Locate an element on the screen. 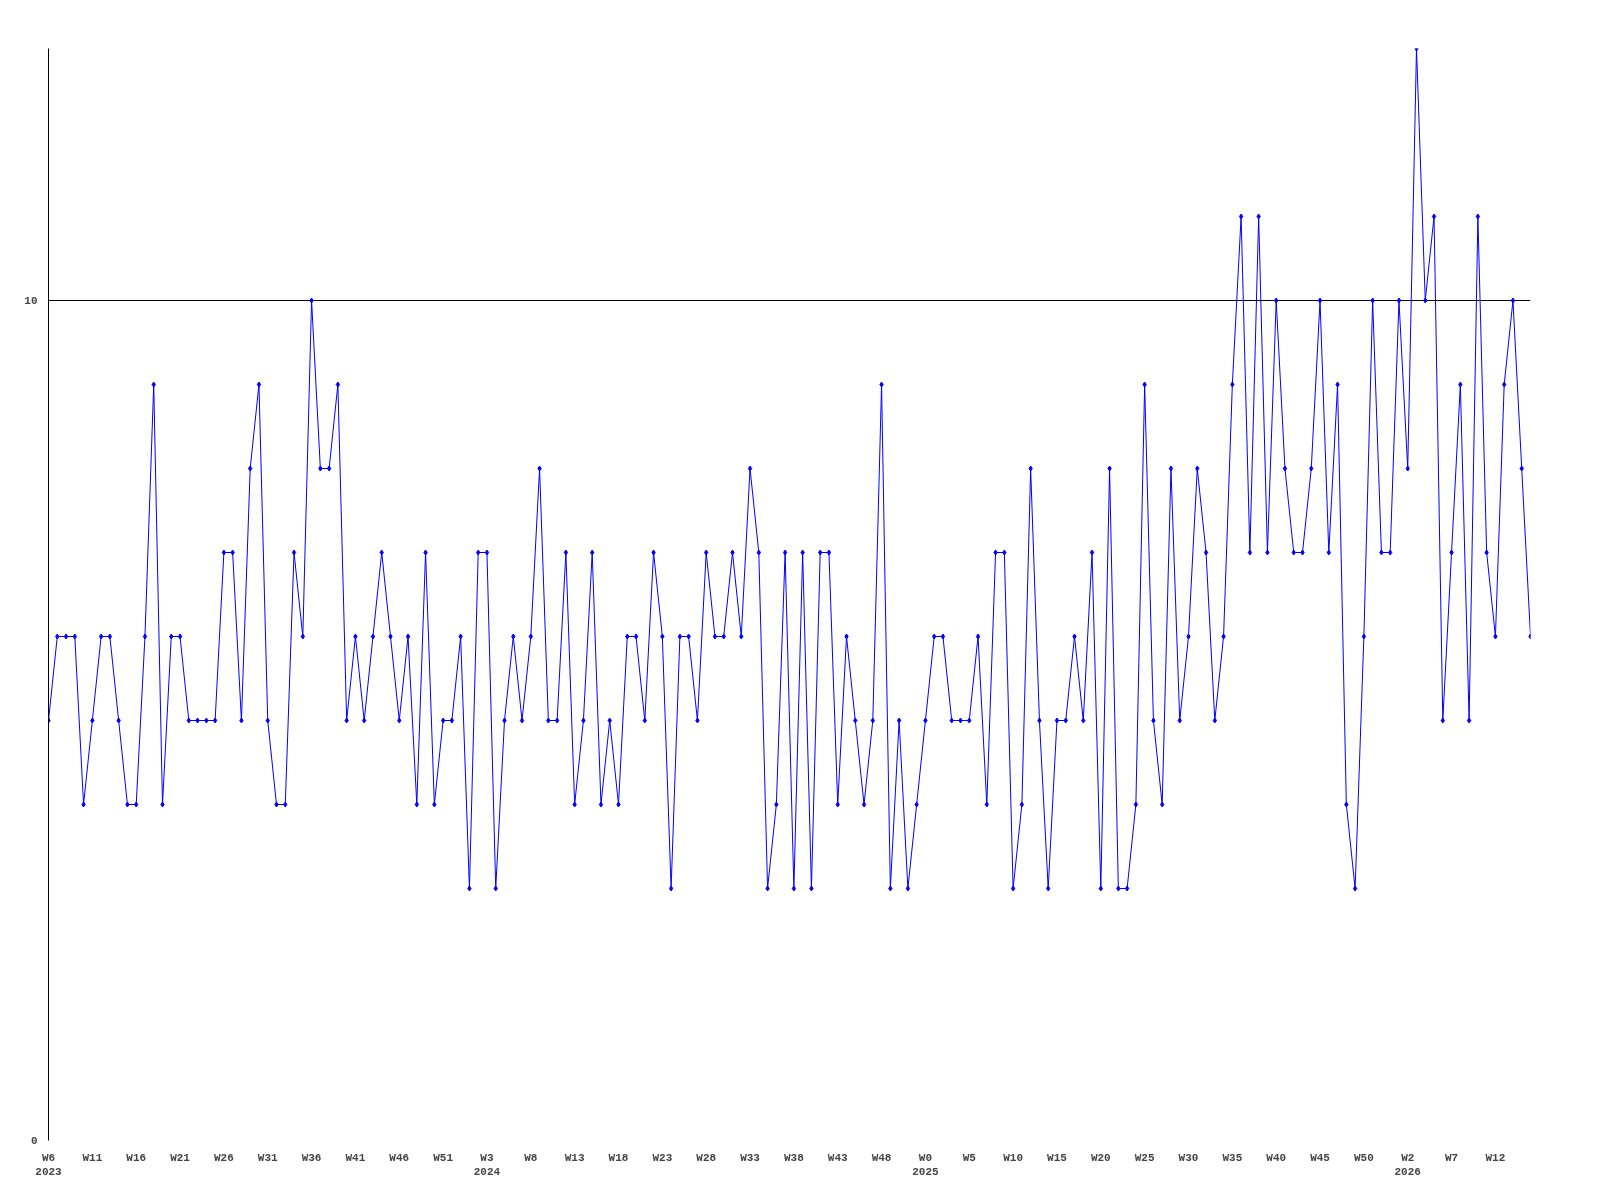 The image size is (1600, 1200). x-tick-label: W23 is located at coordinates (662, 1157).